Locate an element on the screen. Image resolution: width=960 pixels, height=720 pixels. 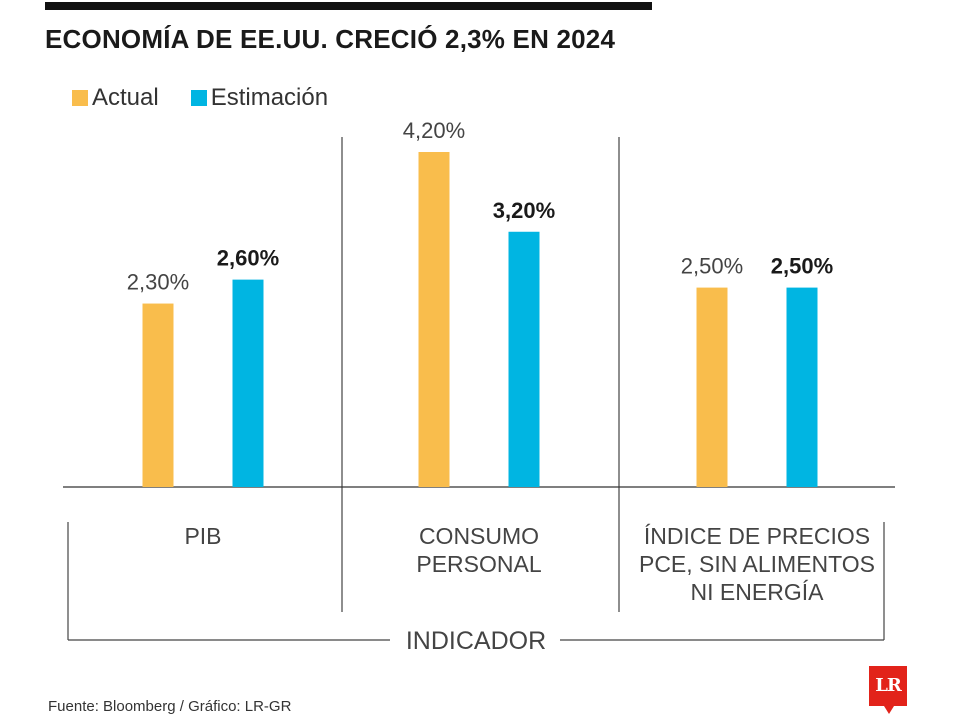
data-label-estimacion-1: 2,60% is located at coordinates (248, 258).